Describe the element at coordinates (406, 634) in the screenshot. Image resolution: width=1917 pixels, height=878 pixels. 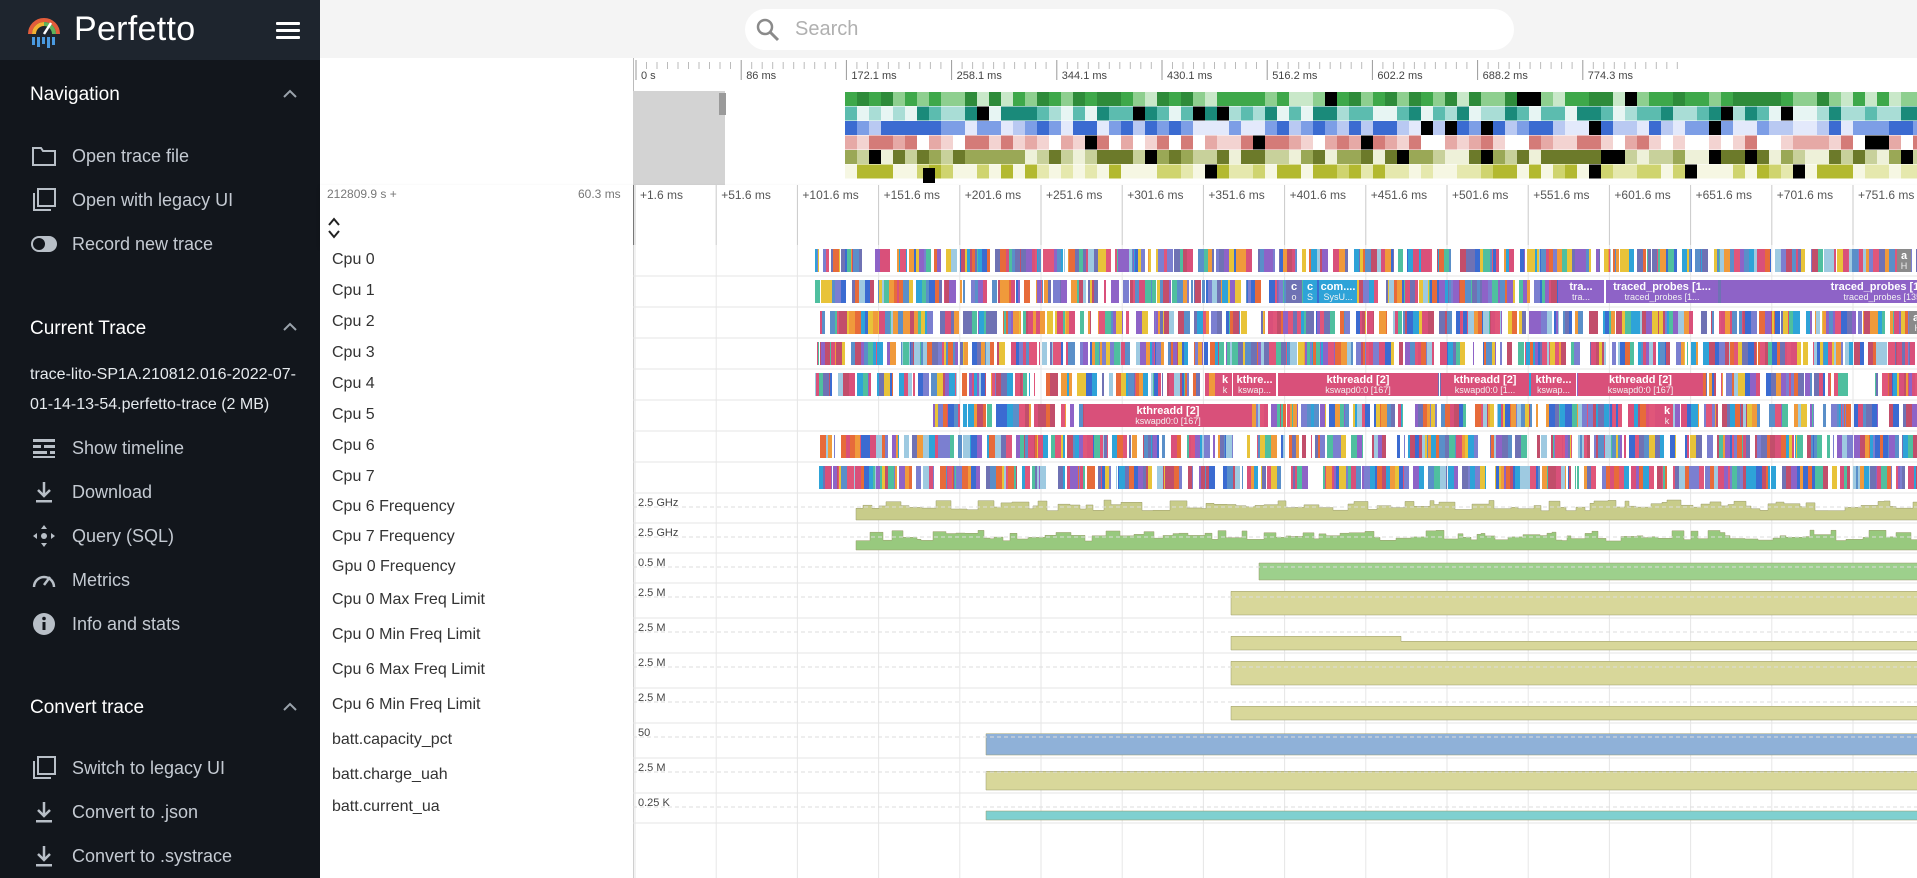
I see `track-label: Cpu 0 Min Freq Limit` at that location.